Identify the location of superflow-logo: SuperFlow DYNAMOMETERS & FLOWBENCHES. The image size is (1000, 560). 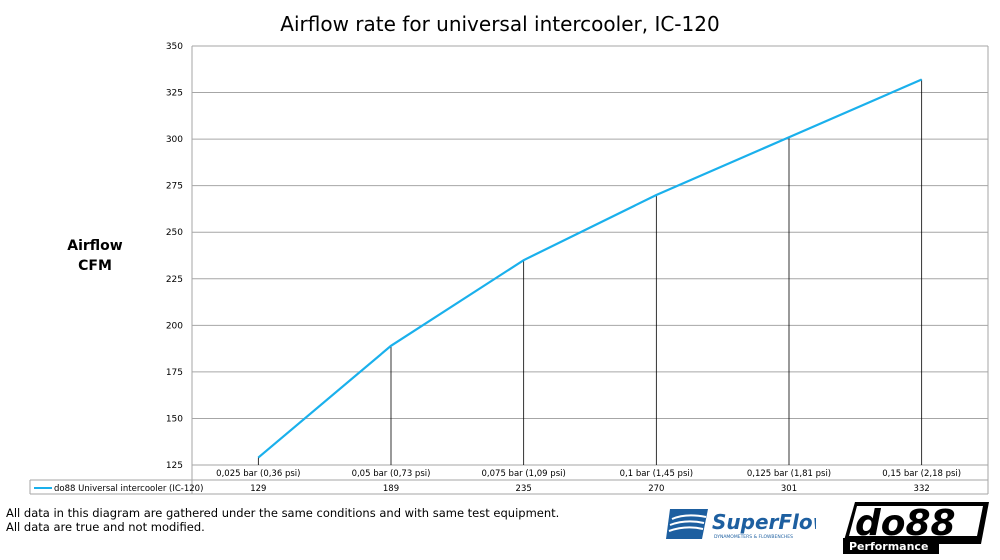
(741, 524).